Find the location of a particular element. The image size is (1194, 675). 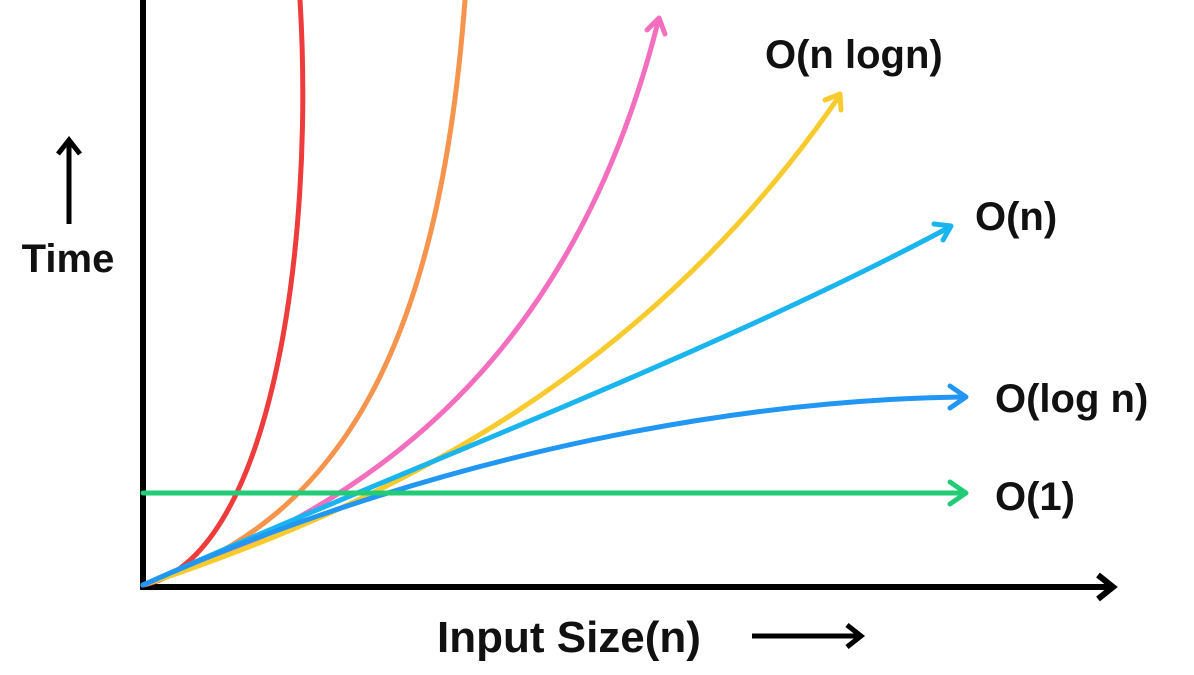

arrowhead-o-log-n is located at coordinates (958, 397).